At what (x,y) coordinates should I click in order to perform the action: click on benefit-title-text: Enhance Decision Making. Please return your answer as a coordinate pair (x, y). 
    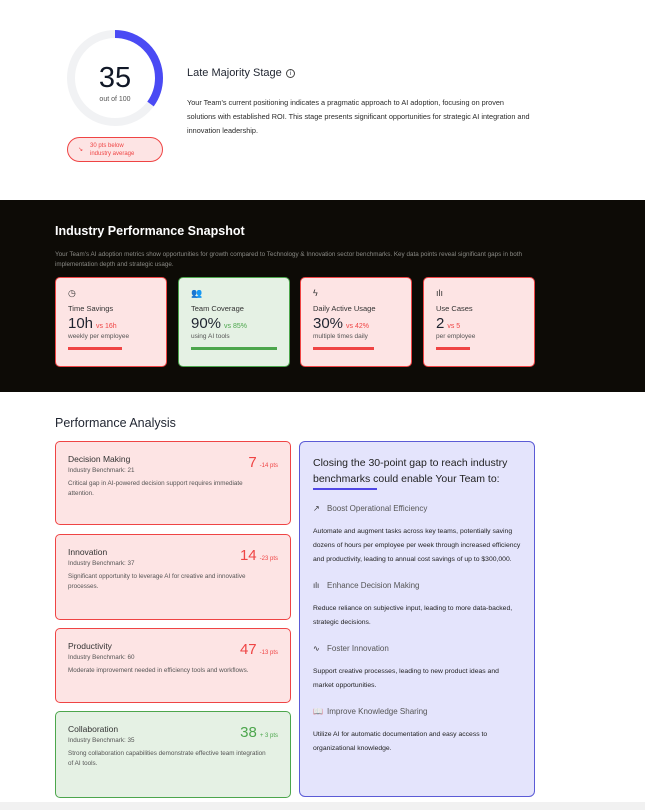
    Looking at the image, I should click on (373, 585).